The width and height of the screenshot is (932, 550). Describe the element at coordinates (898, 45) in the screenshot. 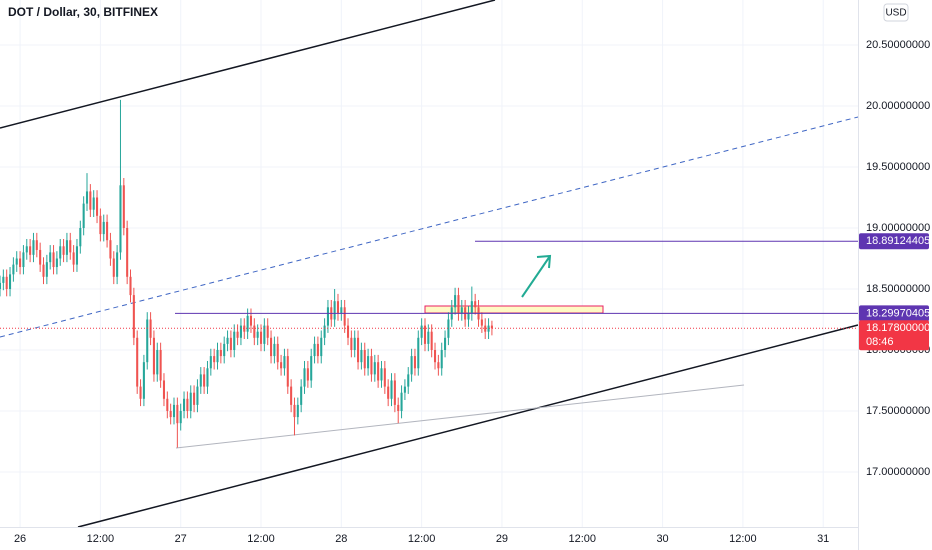

I see `y-tick-label: 20.50000000` at that location.